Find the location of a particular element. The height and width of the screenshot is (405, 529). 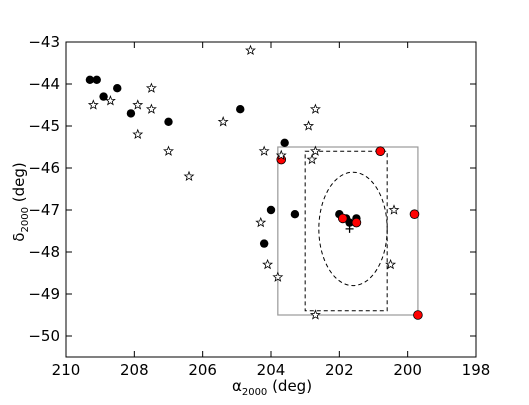

y-axis-label-symbol: δ is located at coordinates (19, 237).